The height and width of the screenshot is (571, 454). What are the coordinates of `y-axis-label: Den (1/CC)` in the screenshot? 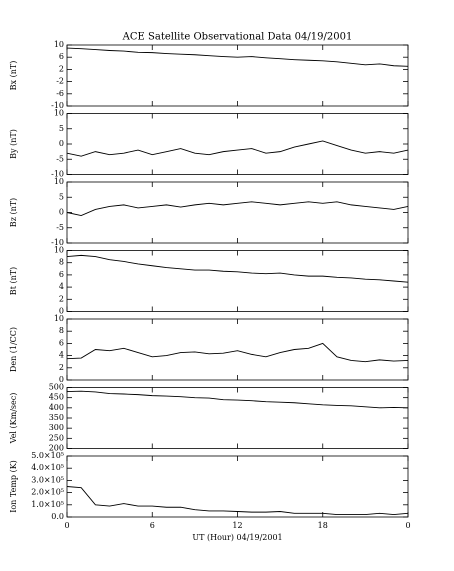 It's located at (13, 349).